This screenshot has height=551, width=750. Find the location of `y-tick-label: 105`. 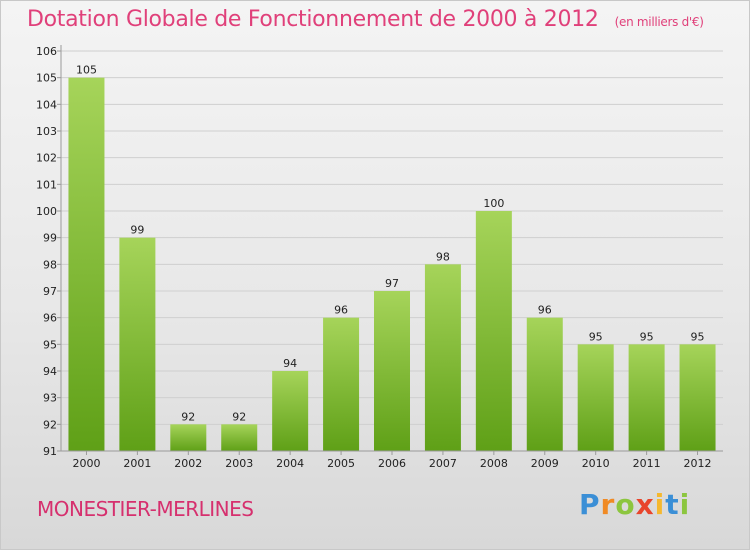

y-tick-label: 105 is located at coordinates (46, 78).